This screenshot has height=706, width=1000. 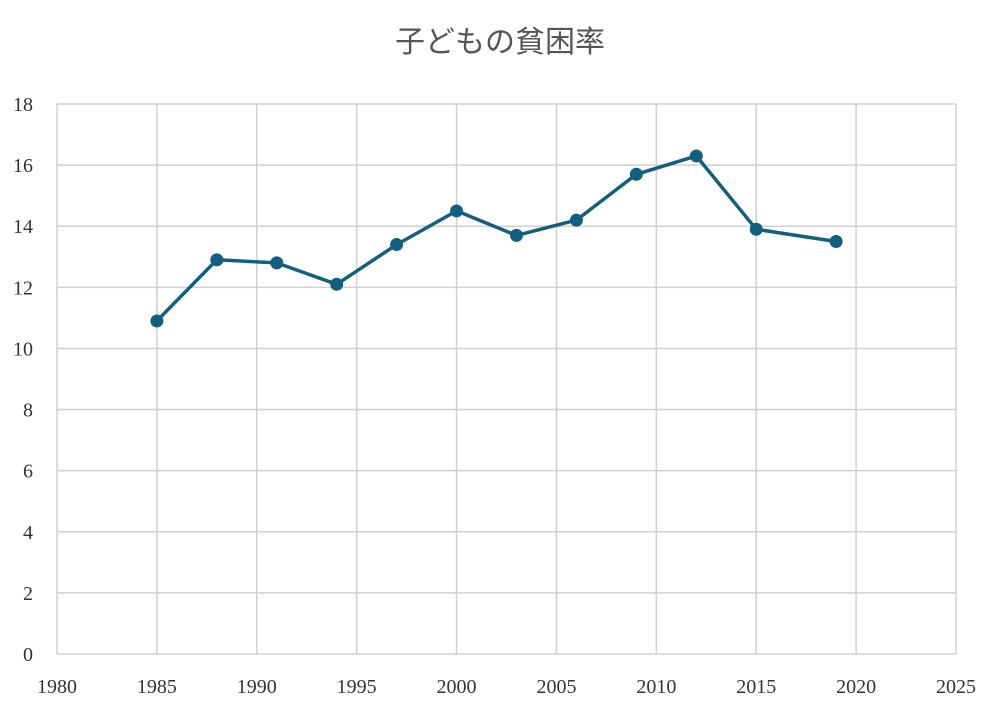 I want to click on y-tick-label: 6, so click(x=28, y=472).